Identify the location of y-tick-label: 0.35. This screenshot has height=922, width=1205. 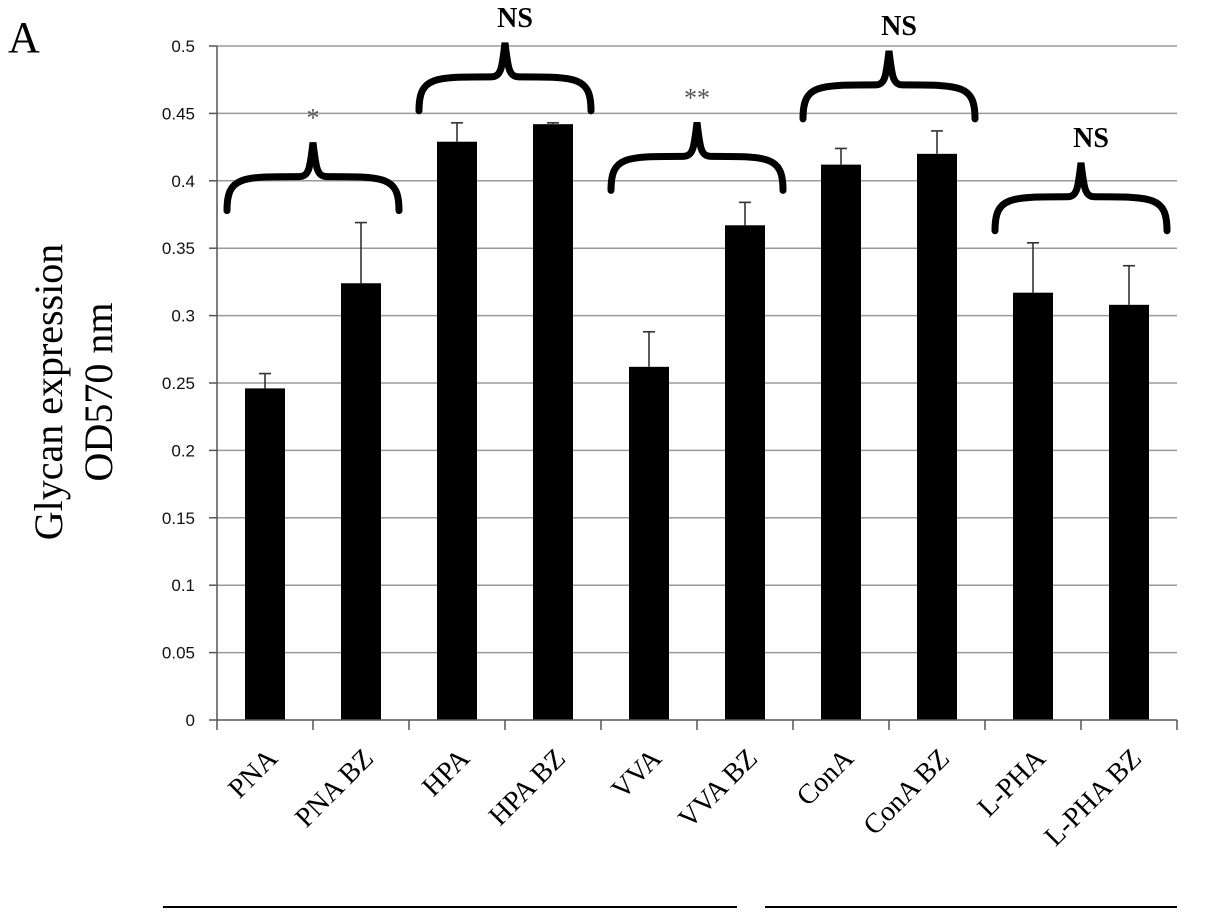
(178, 248).